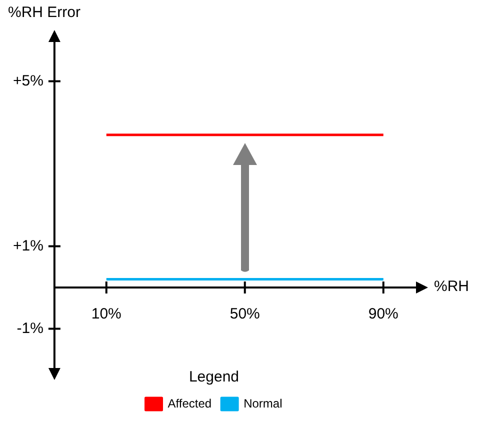  What do you see at coordinates (30, 328) in the screenshot?
I see `y-tick-label: -1%` at bounding box center [30, 328].